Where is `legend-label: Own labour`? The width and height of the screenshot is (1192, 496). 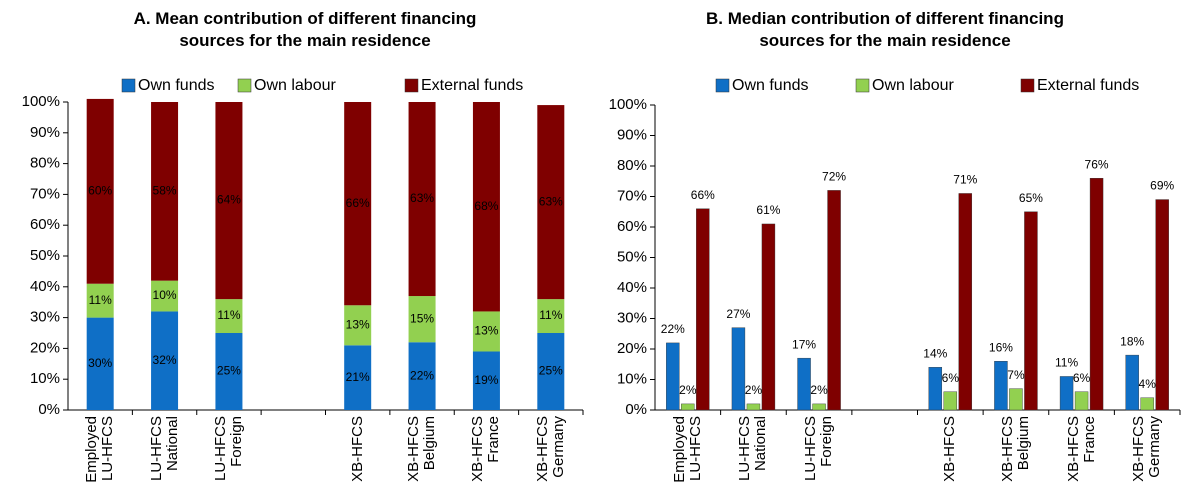 legend-label: Own labour is located at coordinates (295, 85).